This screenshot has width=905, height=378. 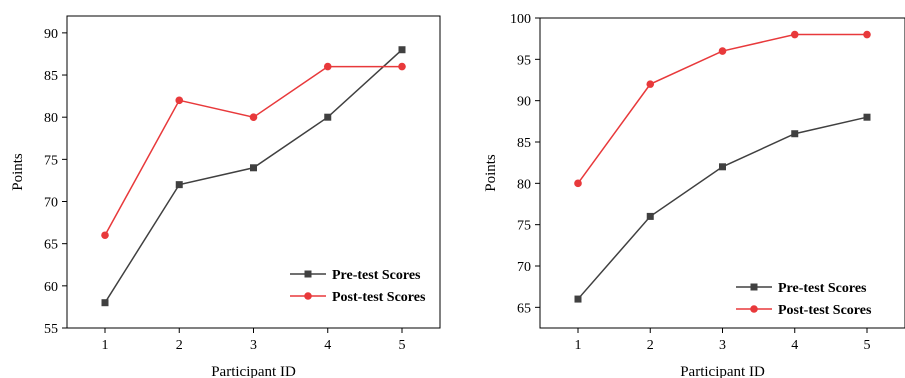 I want to click on series-post-test-scores, so click(x=722, y=109).